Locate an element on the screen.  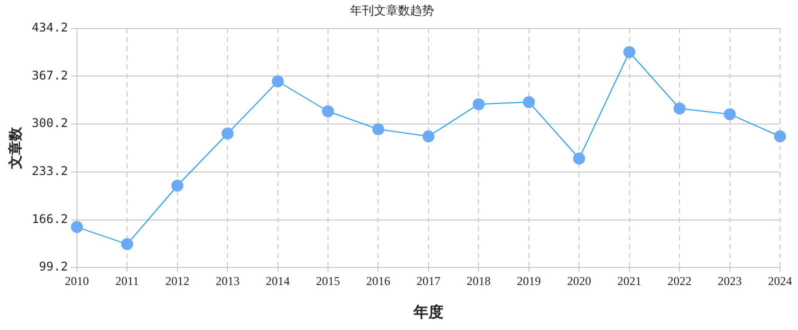
y-tick-label: 367.2 is located at coordinates (50, 75).